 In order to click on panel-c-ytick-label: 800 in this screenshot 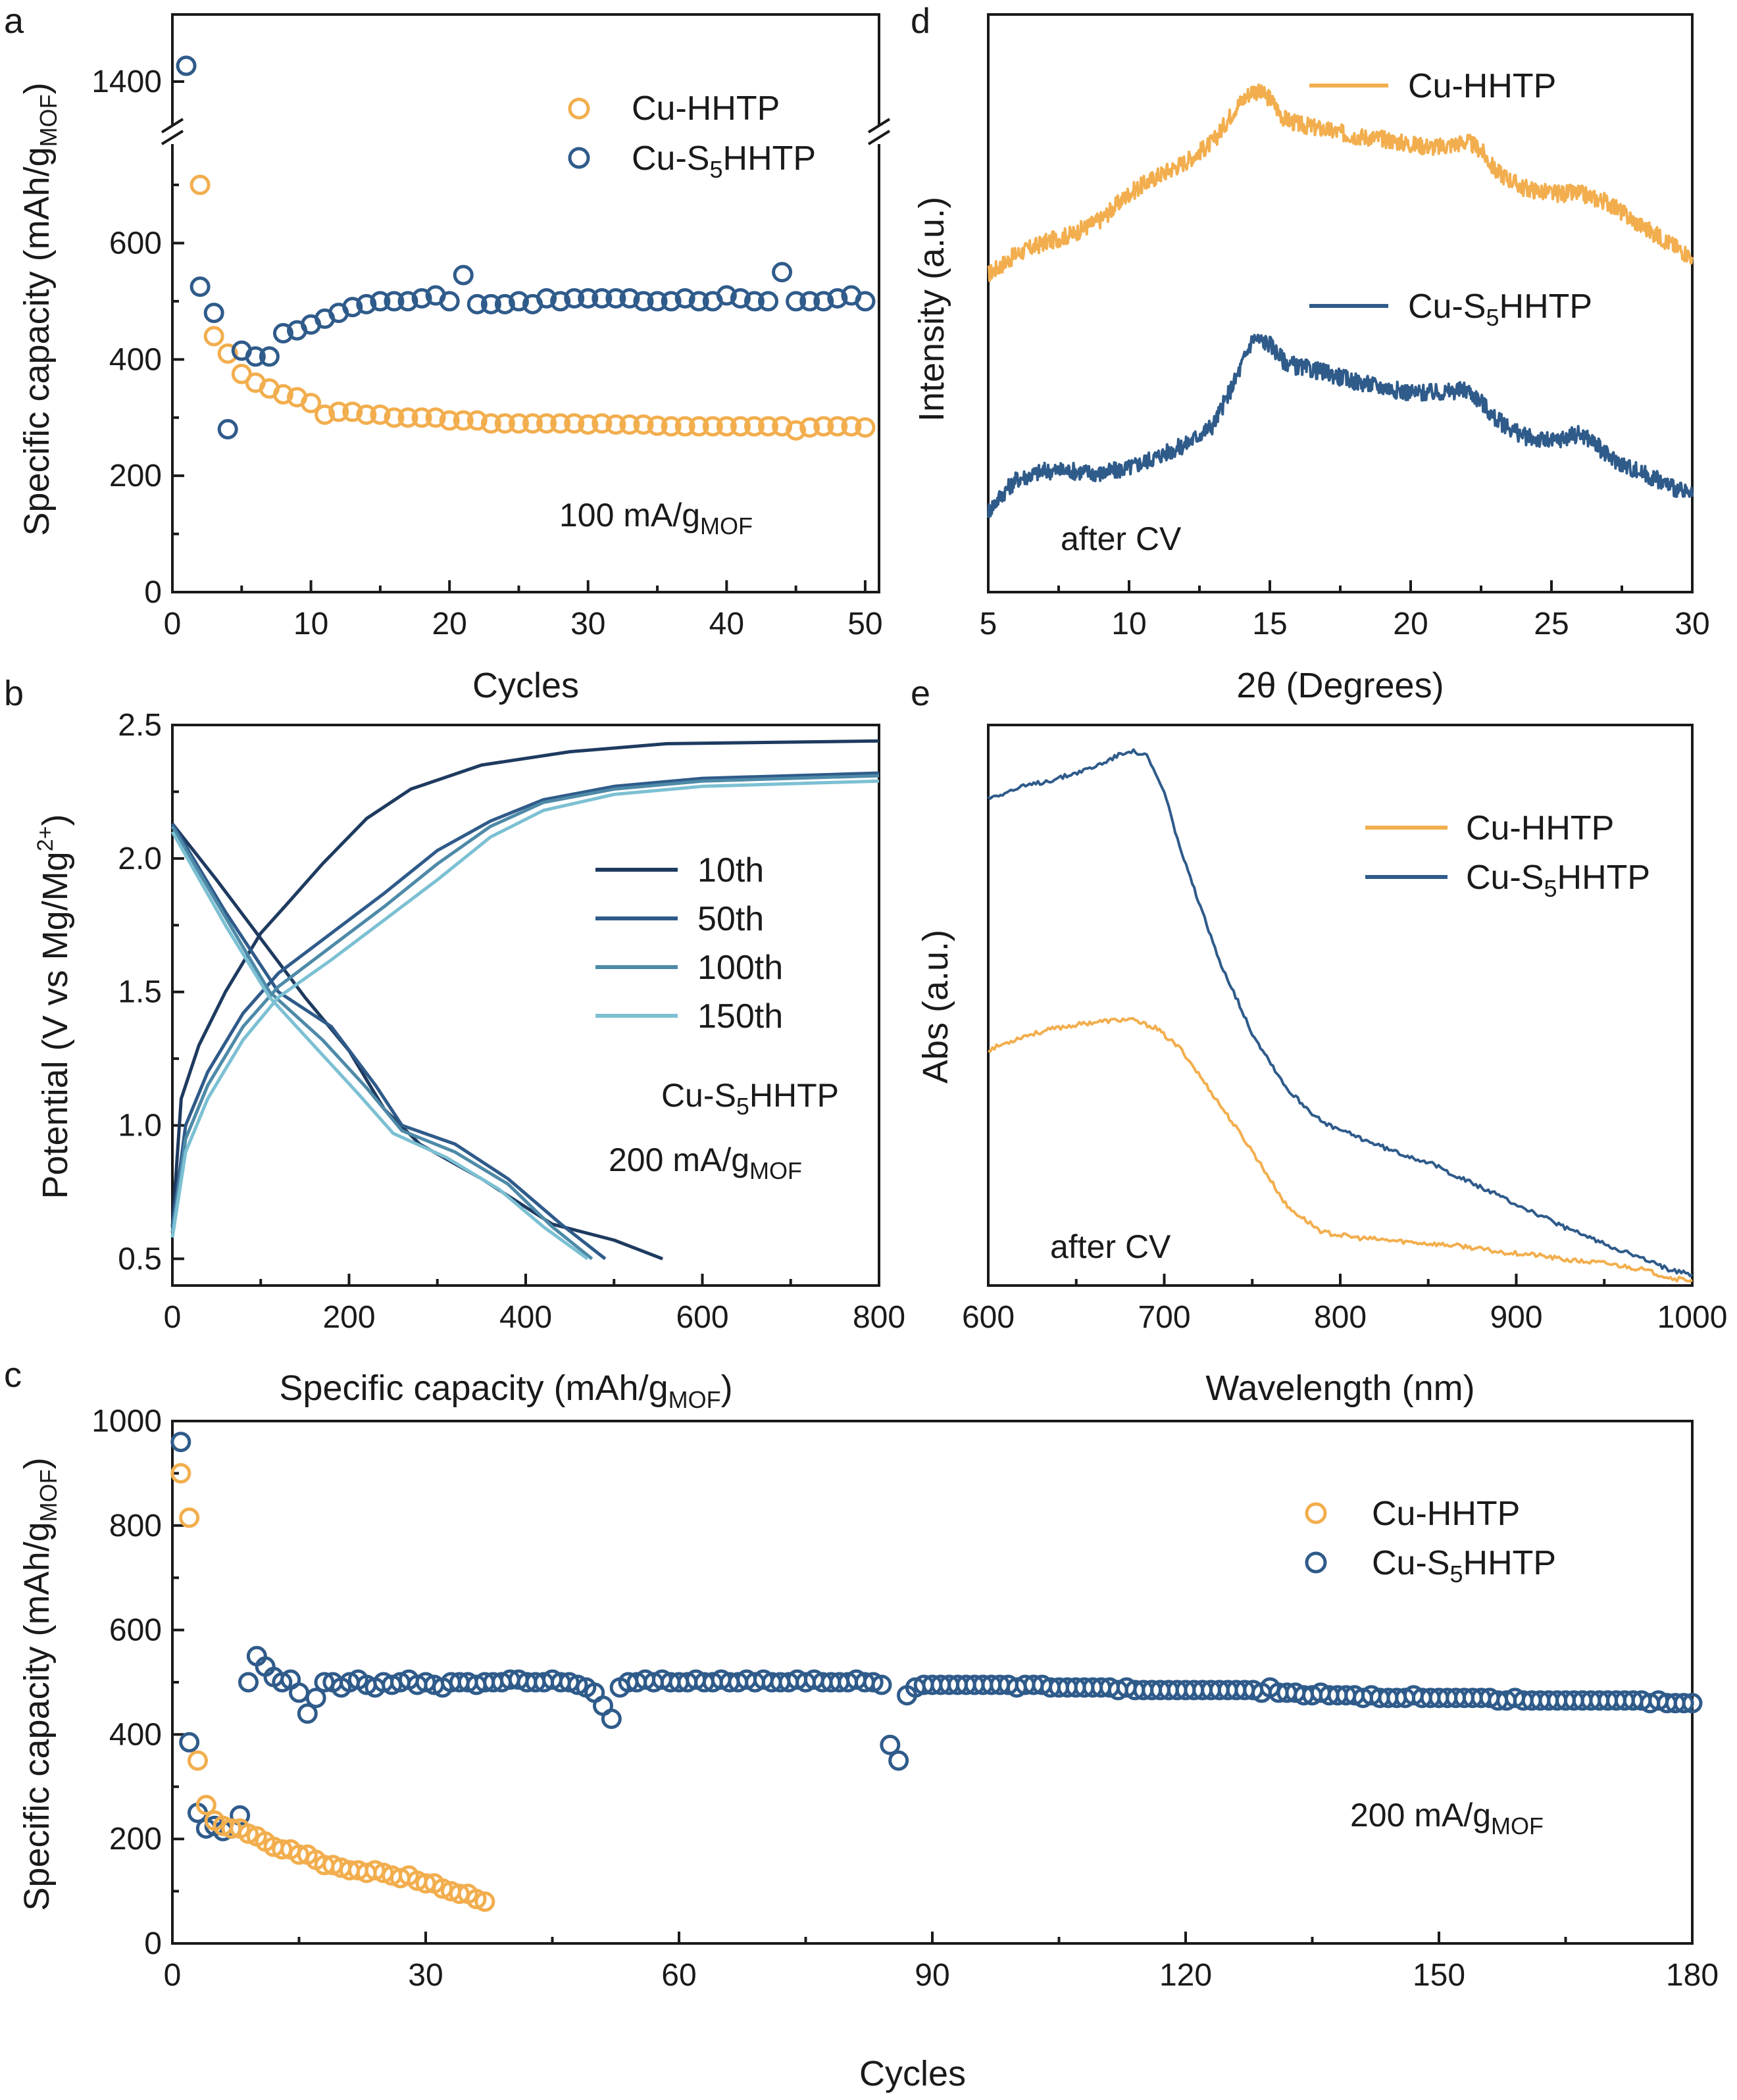, I will do `click(135, 1526)`.